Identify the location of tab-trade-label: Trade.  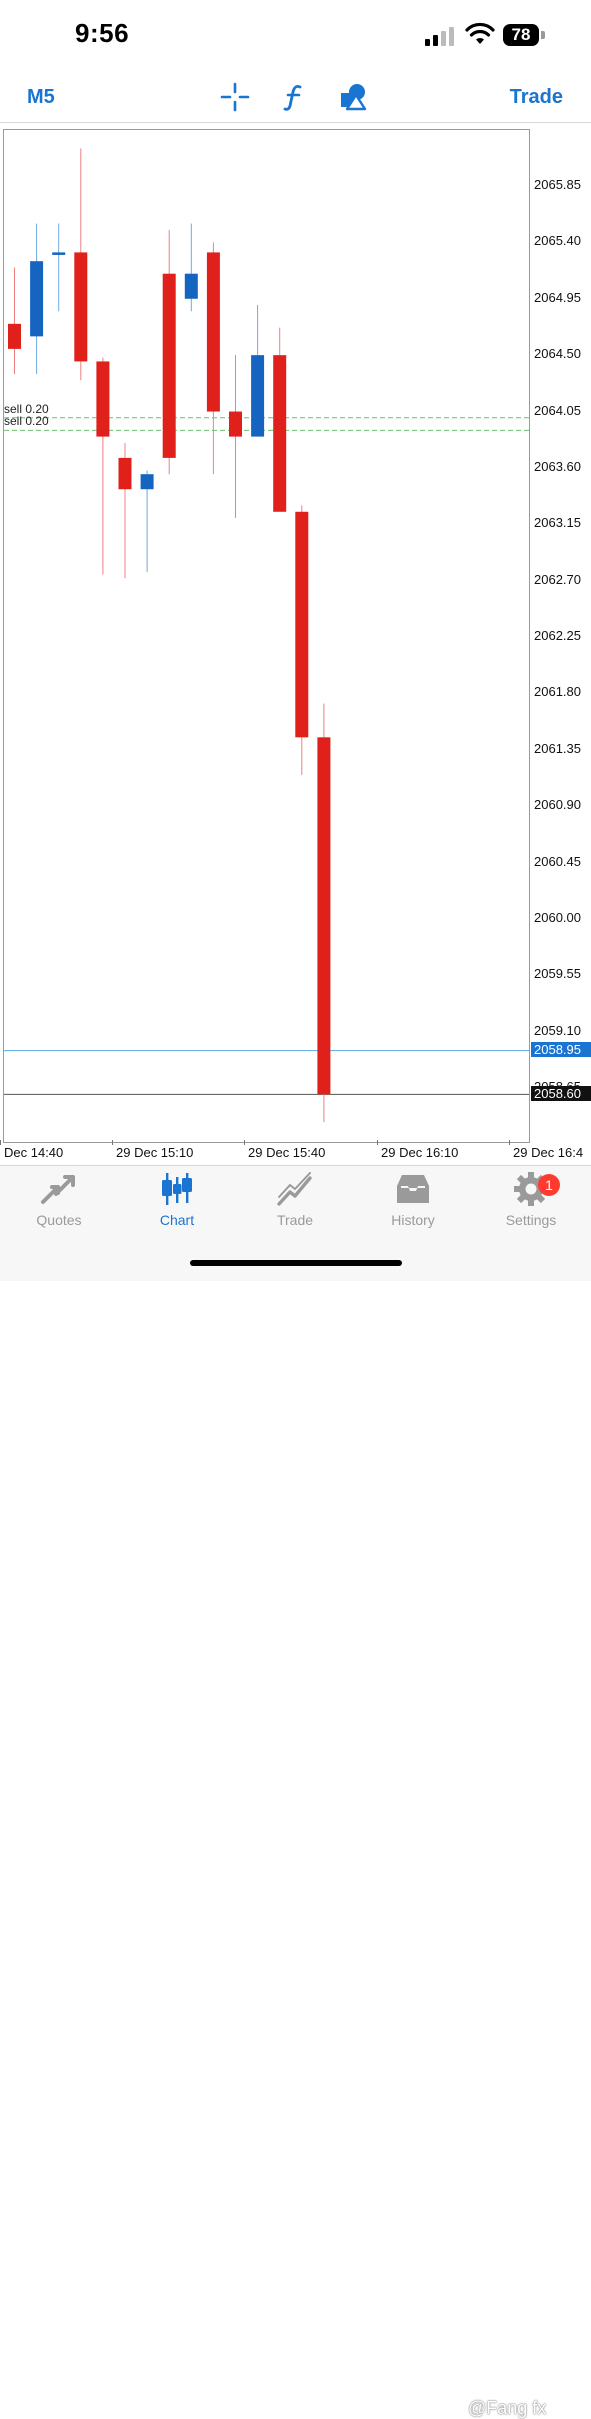
(295, 1220).